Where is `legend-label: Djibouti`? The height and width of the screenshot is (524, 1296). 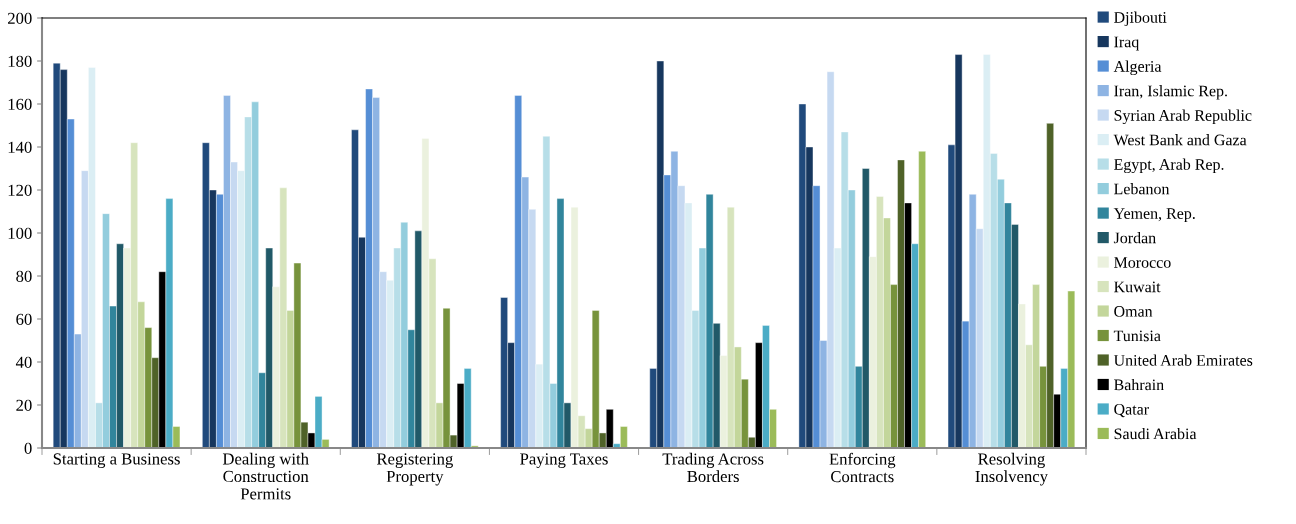 legend-label: Djibouti is located at coordinates (1140, 19).